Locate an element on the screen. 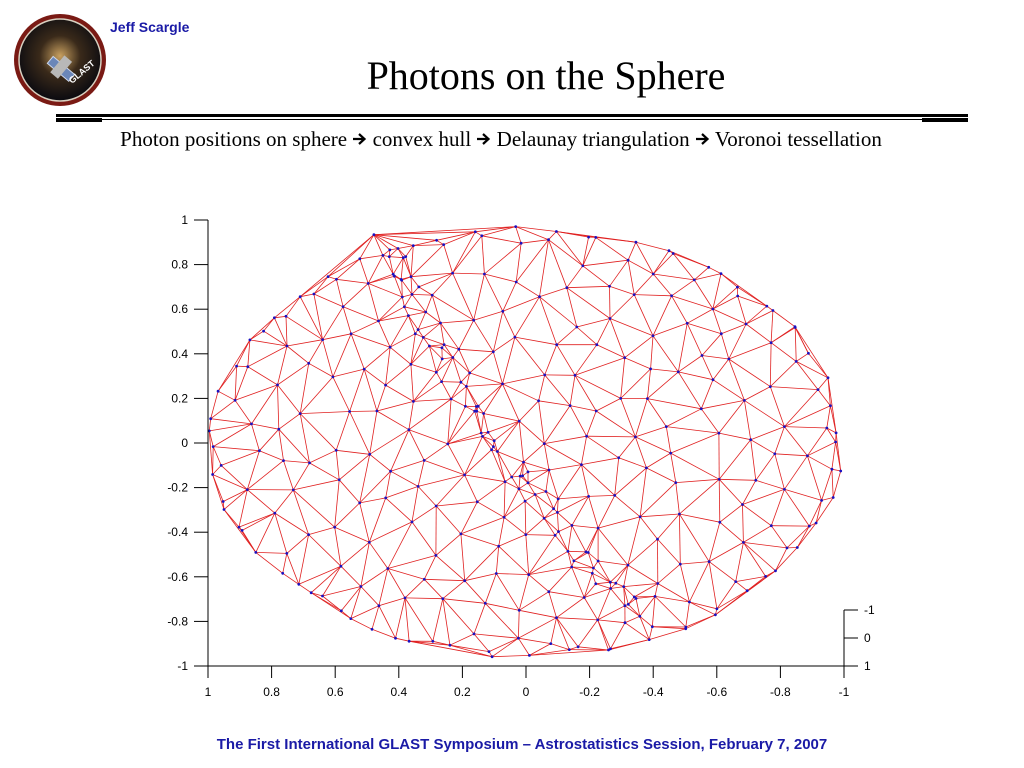  x-tick-label: 0.6 is located at coordinates (335, 692).